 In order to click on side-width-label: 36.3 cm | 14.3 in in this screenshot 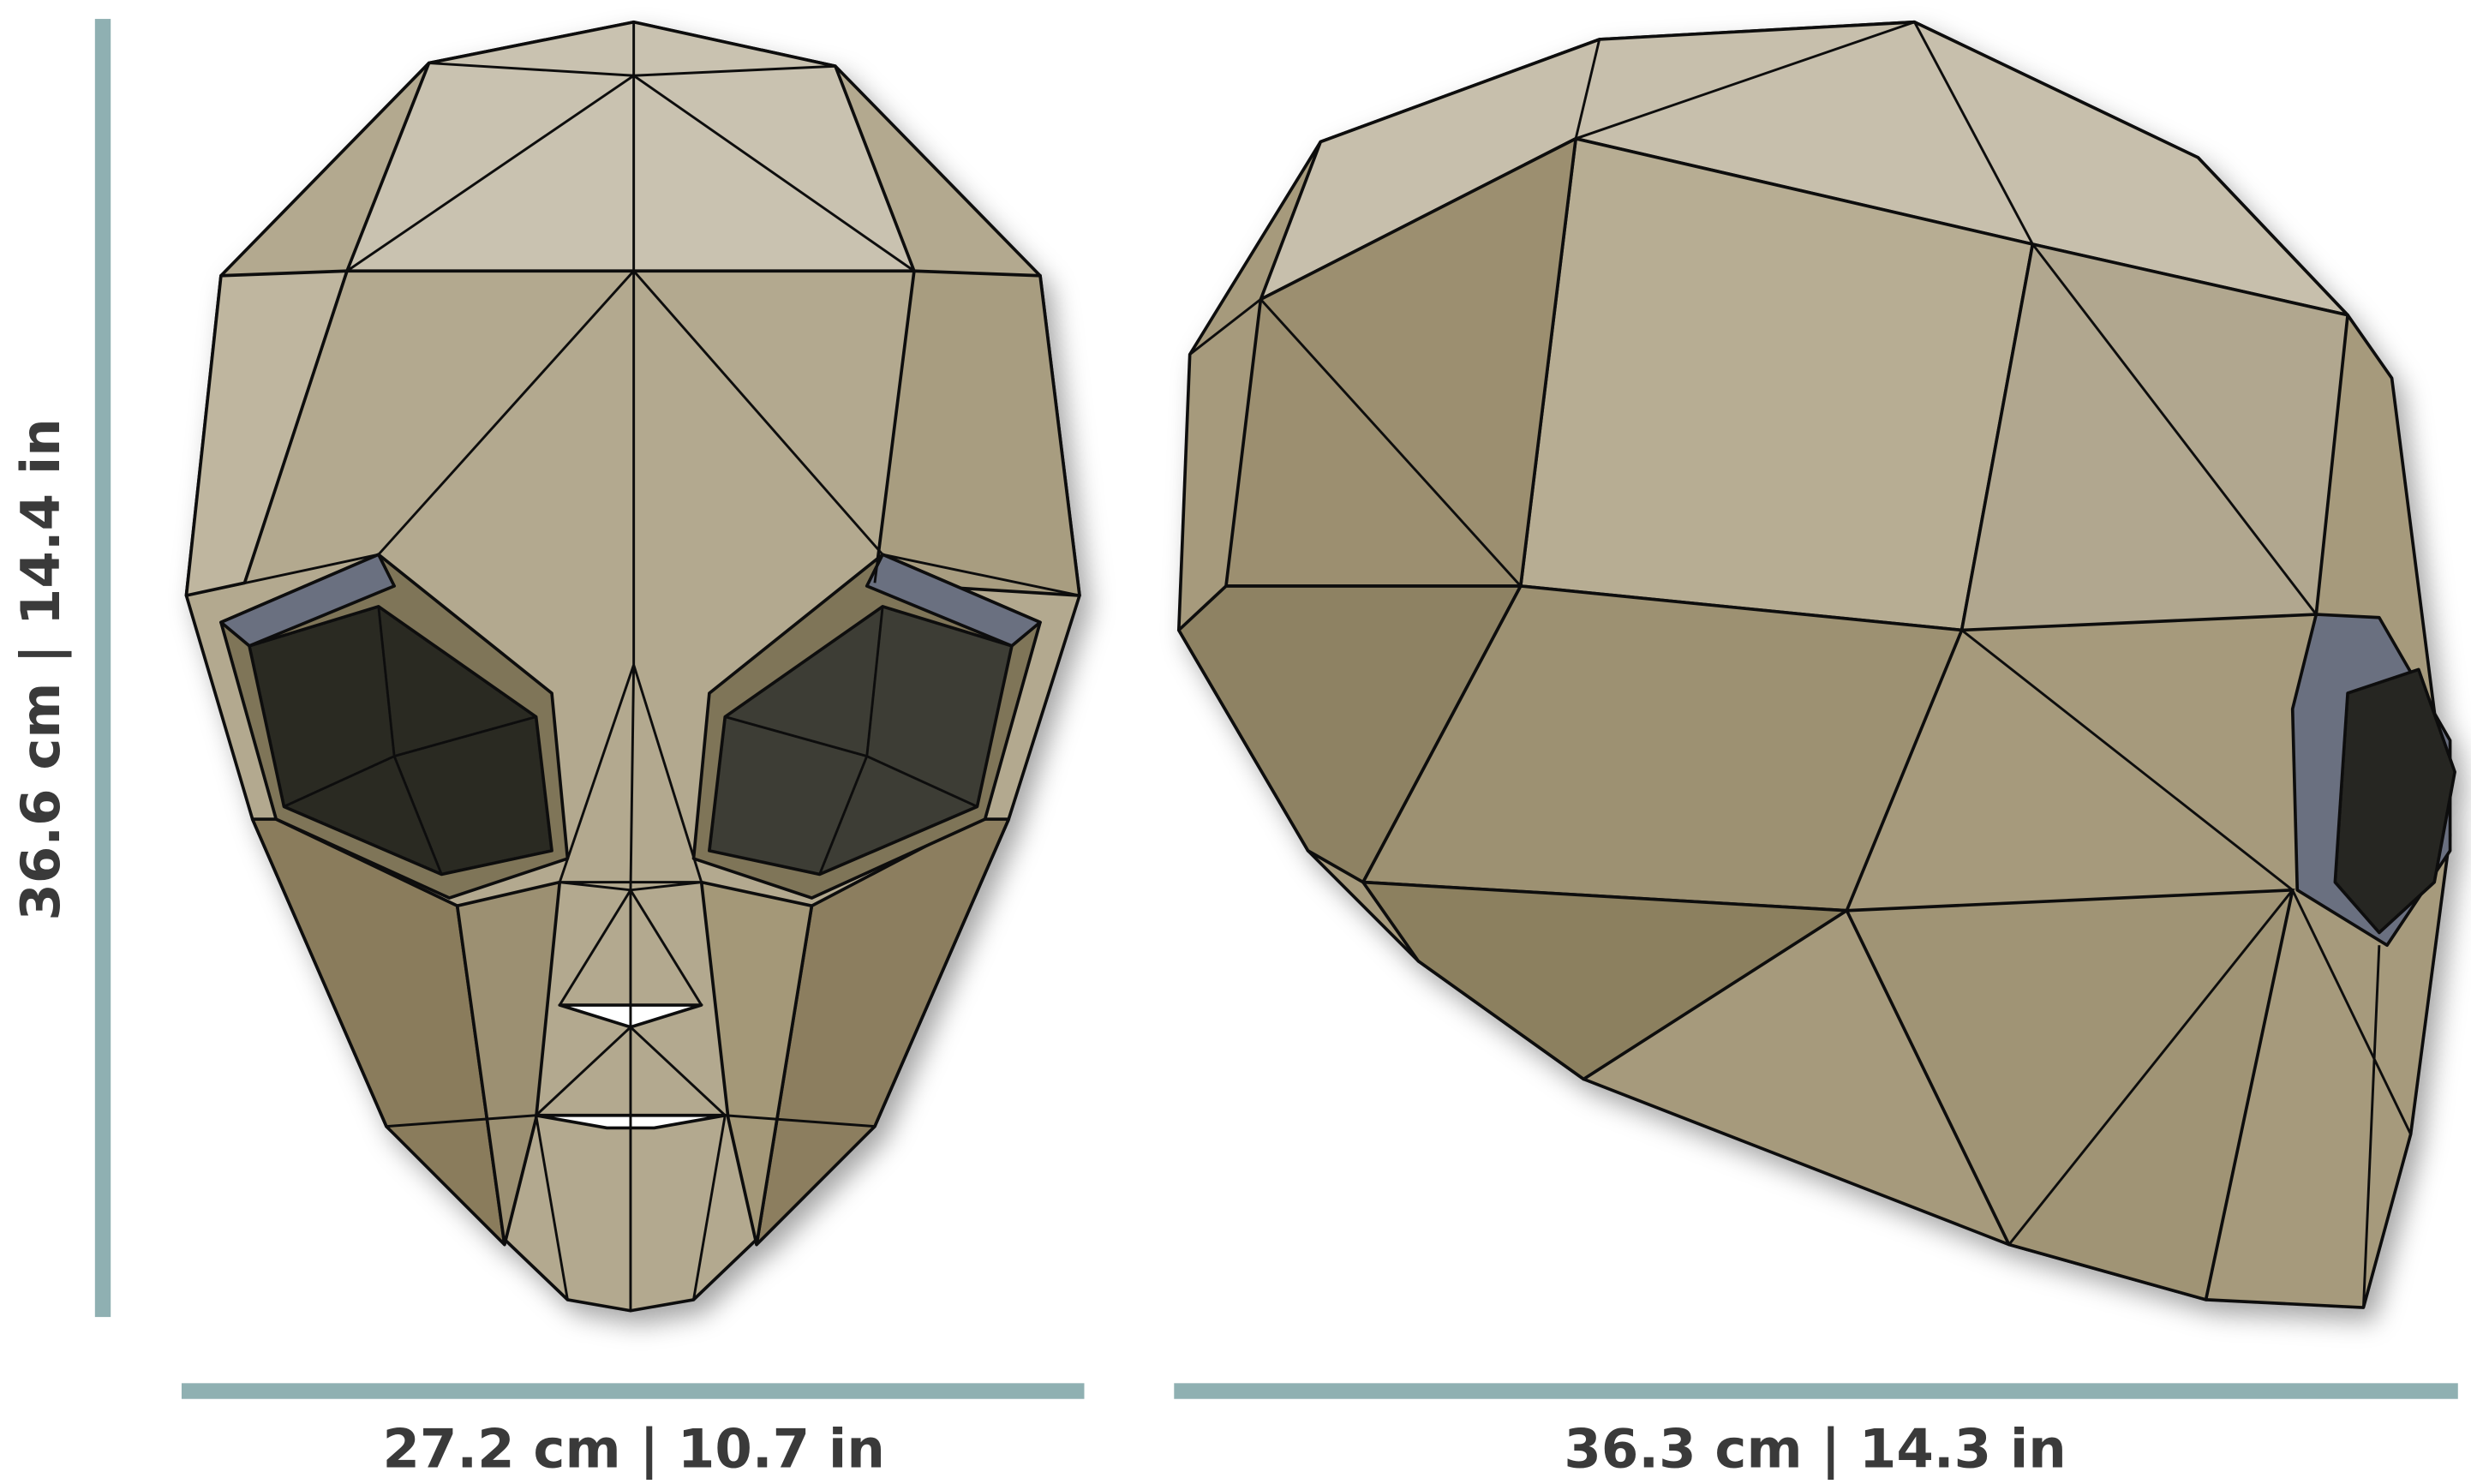, I will do `click(1815, 1449)`.